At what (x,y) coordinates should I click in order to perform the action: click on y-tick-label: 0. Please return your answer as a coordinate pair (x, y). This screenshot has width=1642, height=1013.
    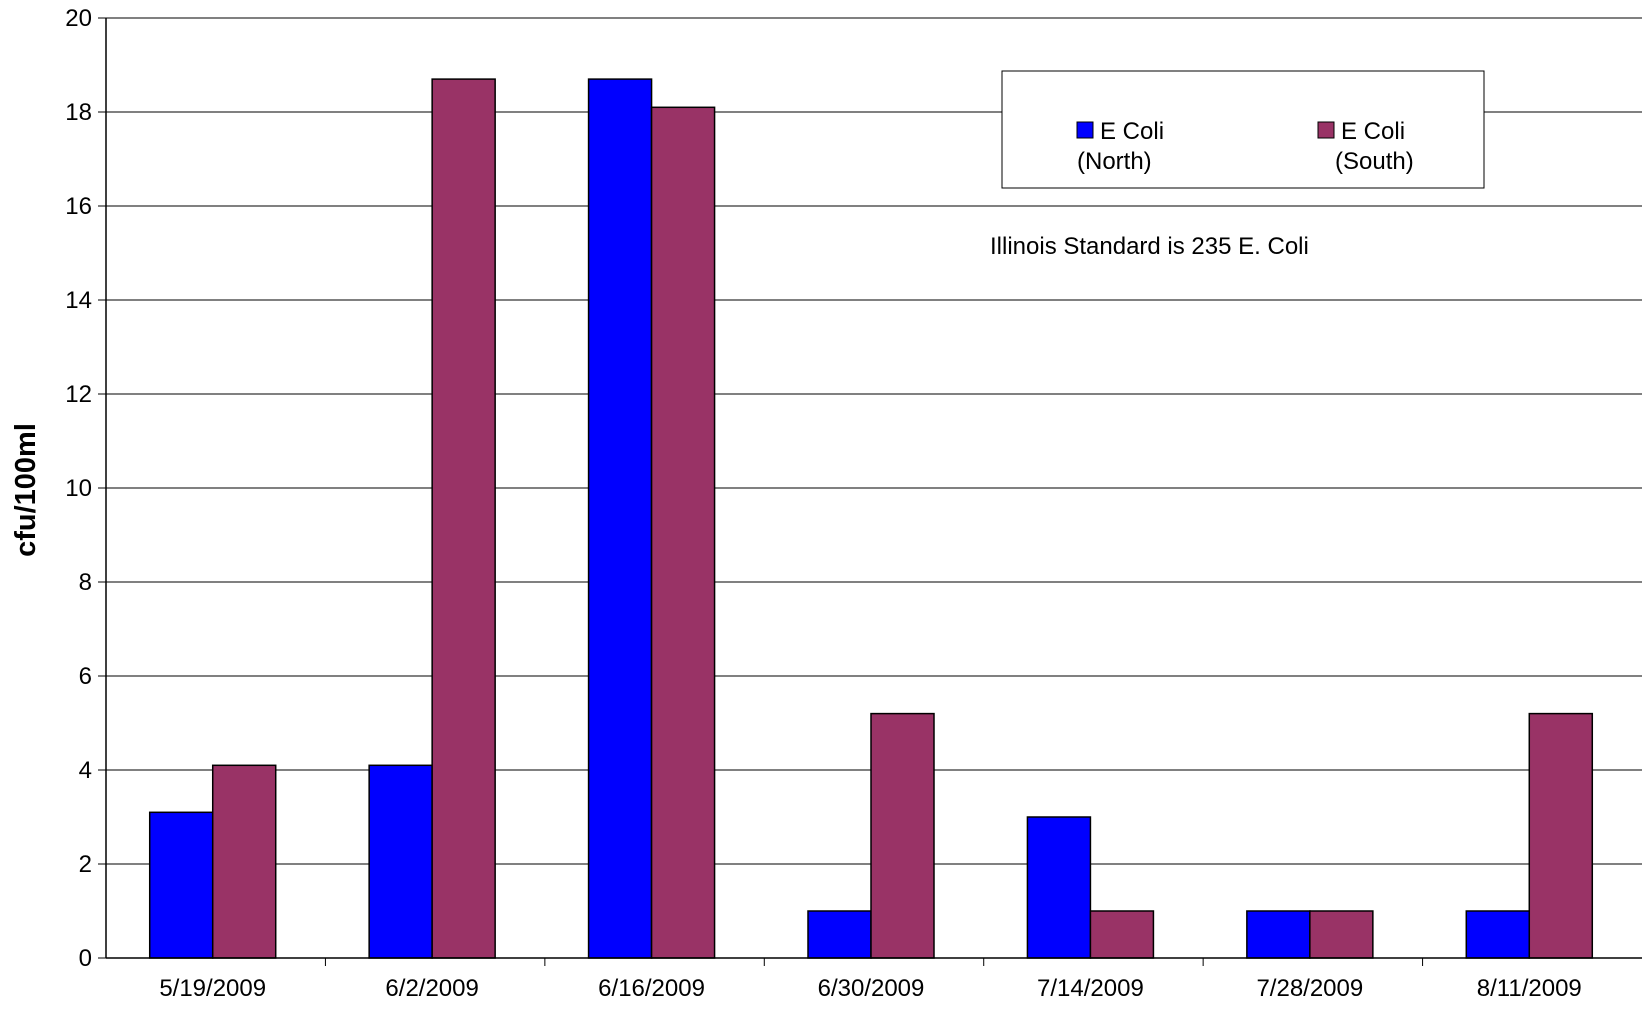
    Looking at the image, I should click on (85, 958).